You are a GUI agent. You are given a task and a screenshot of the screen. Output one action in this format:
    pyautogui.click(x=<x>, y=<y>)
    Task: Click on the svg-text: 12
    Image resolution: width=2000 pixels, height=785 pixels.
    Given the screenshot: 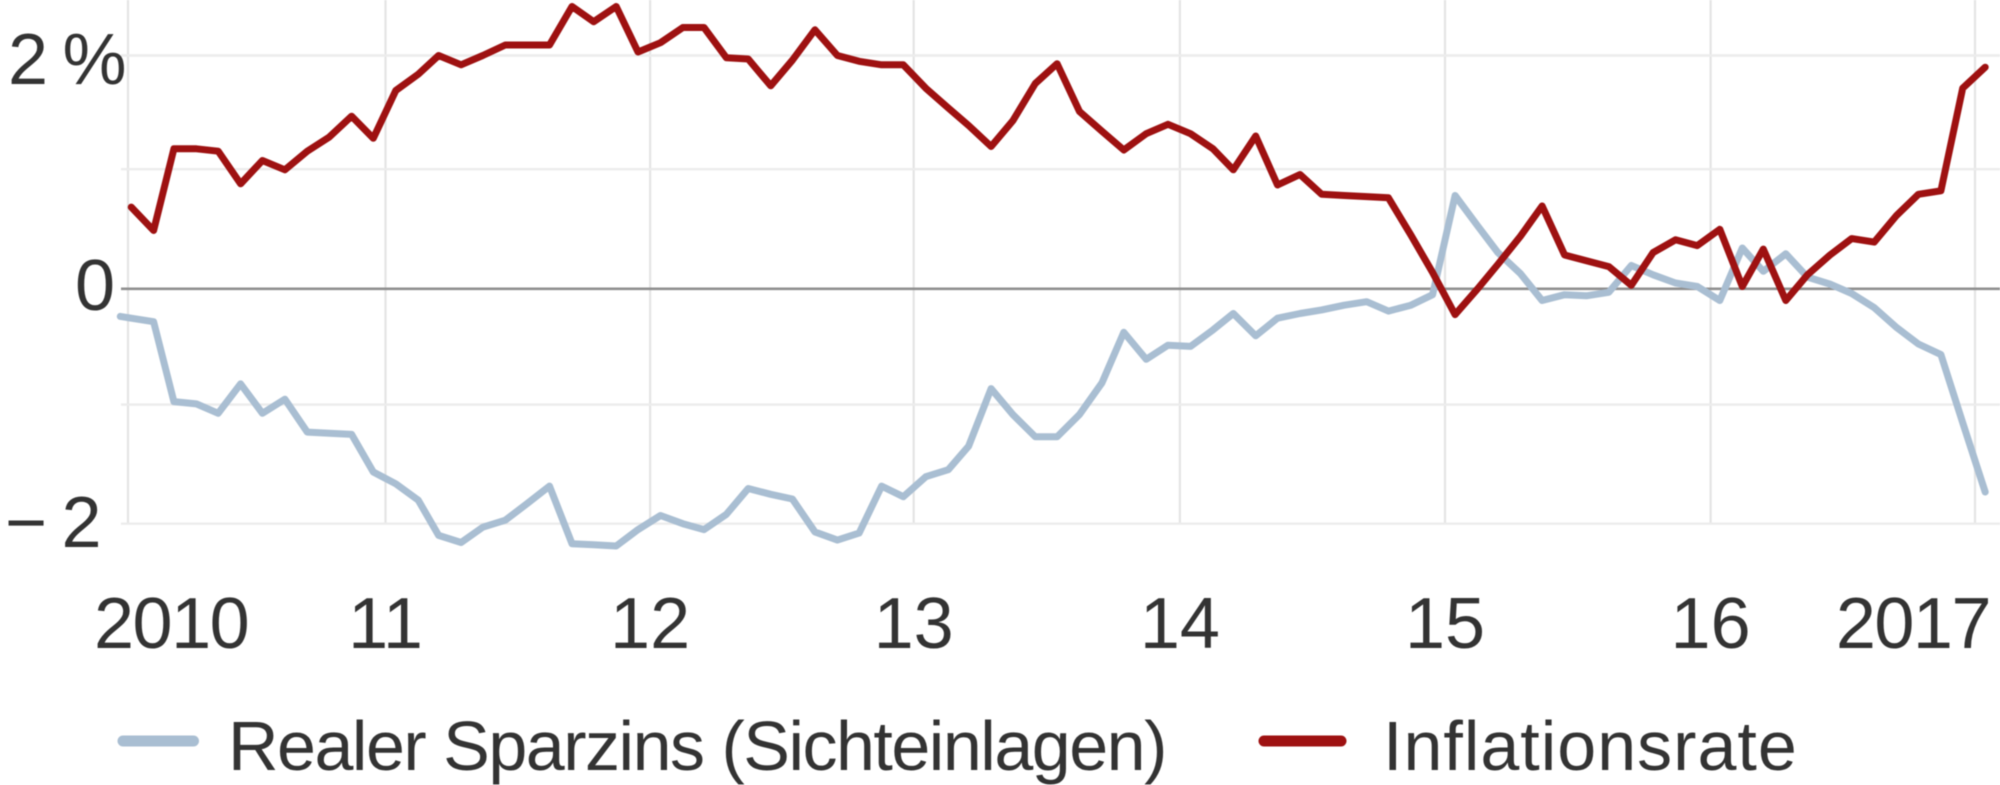 What is the action you would take?
    pyautogui.click(x=650, y=624)
    